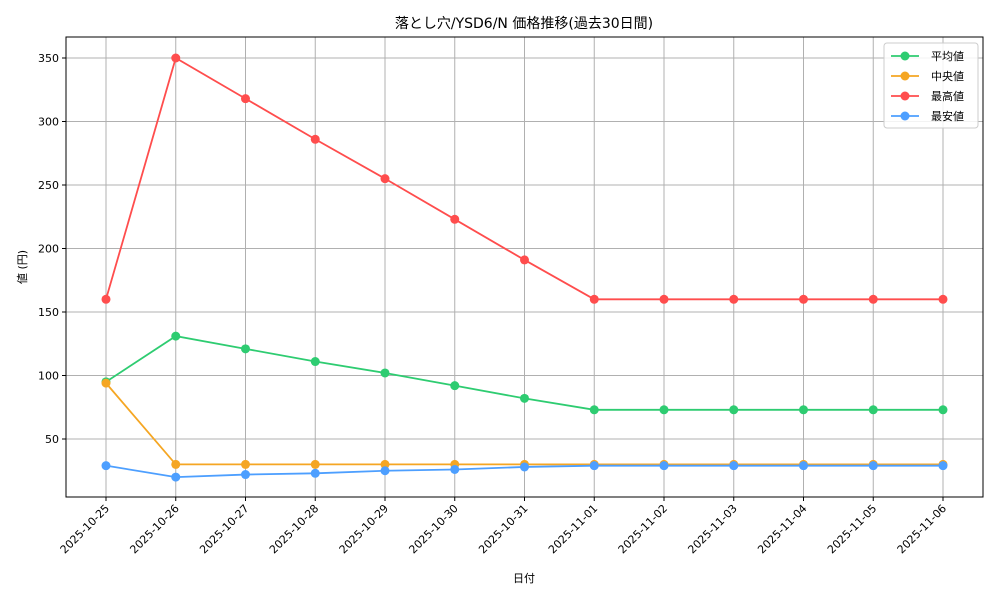  What do you see at coordinates (524, 373) in the screenshot?
I see `series-平均値` at bounding box center [524, 373].